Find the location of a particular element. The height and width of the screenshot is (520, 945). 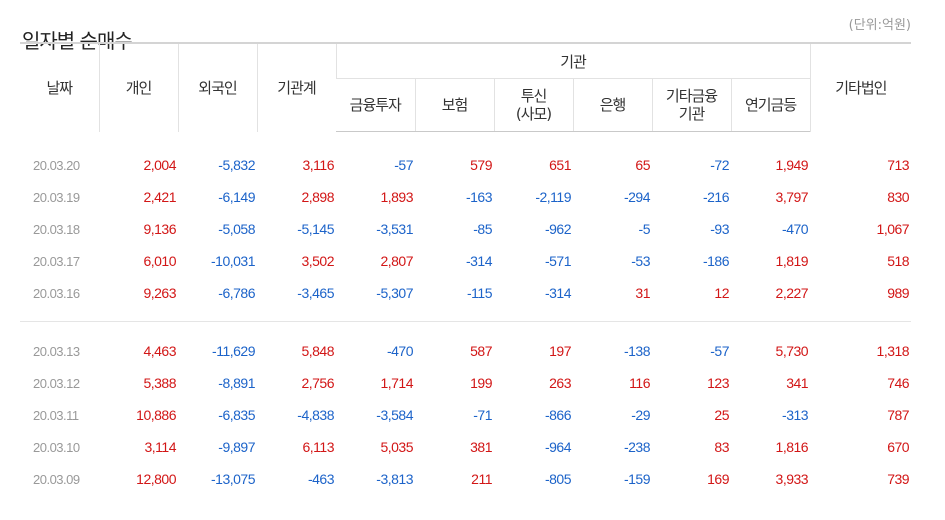

financial-inv-cell: -57 is located at coordinates (403, 165).